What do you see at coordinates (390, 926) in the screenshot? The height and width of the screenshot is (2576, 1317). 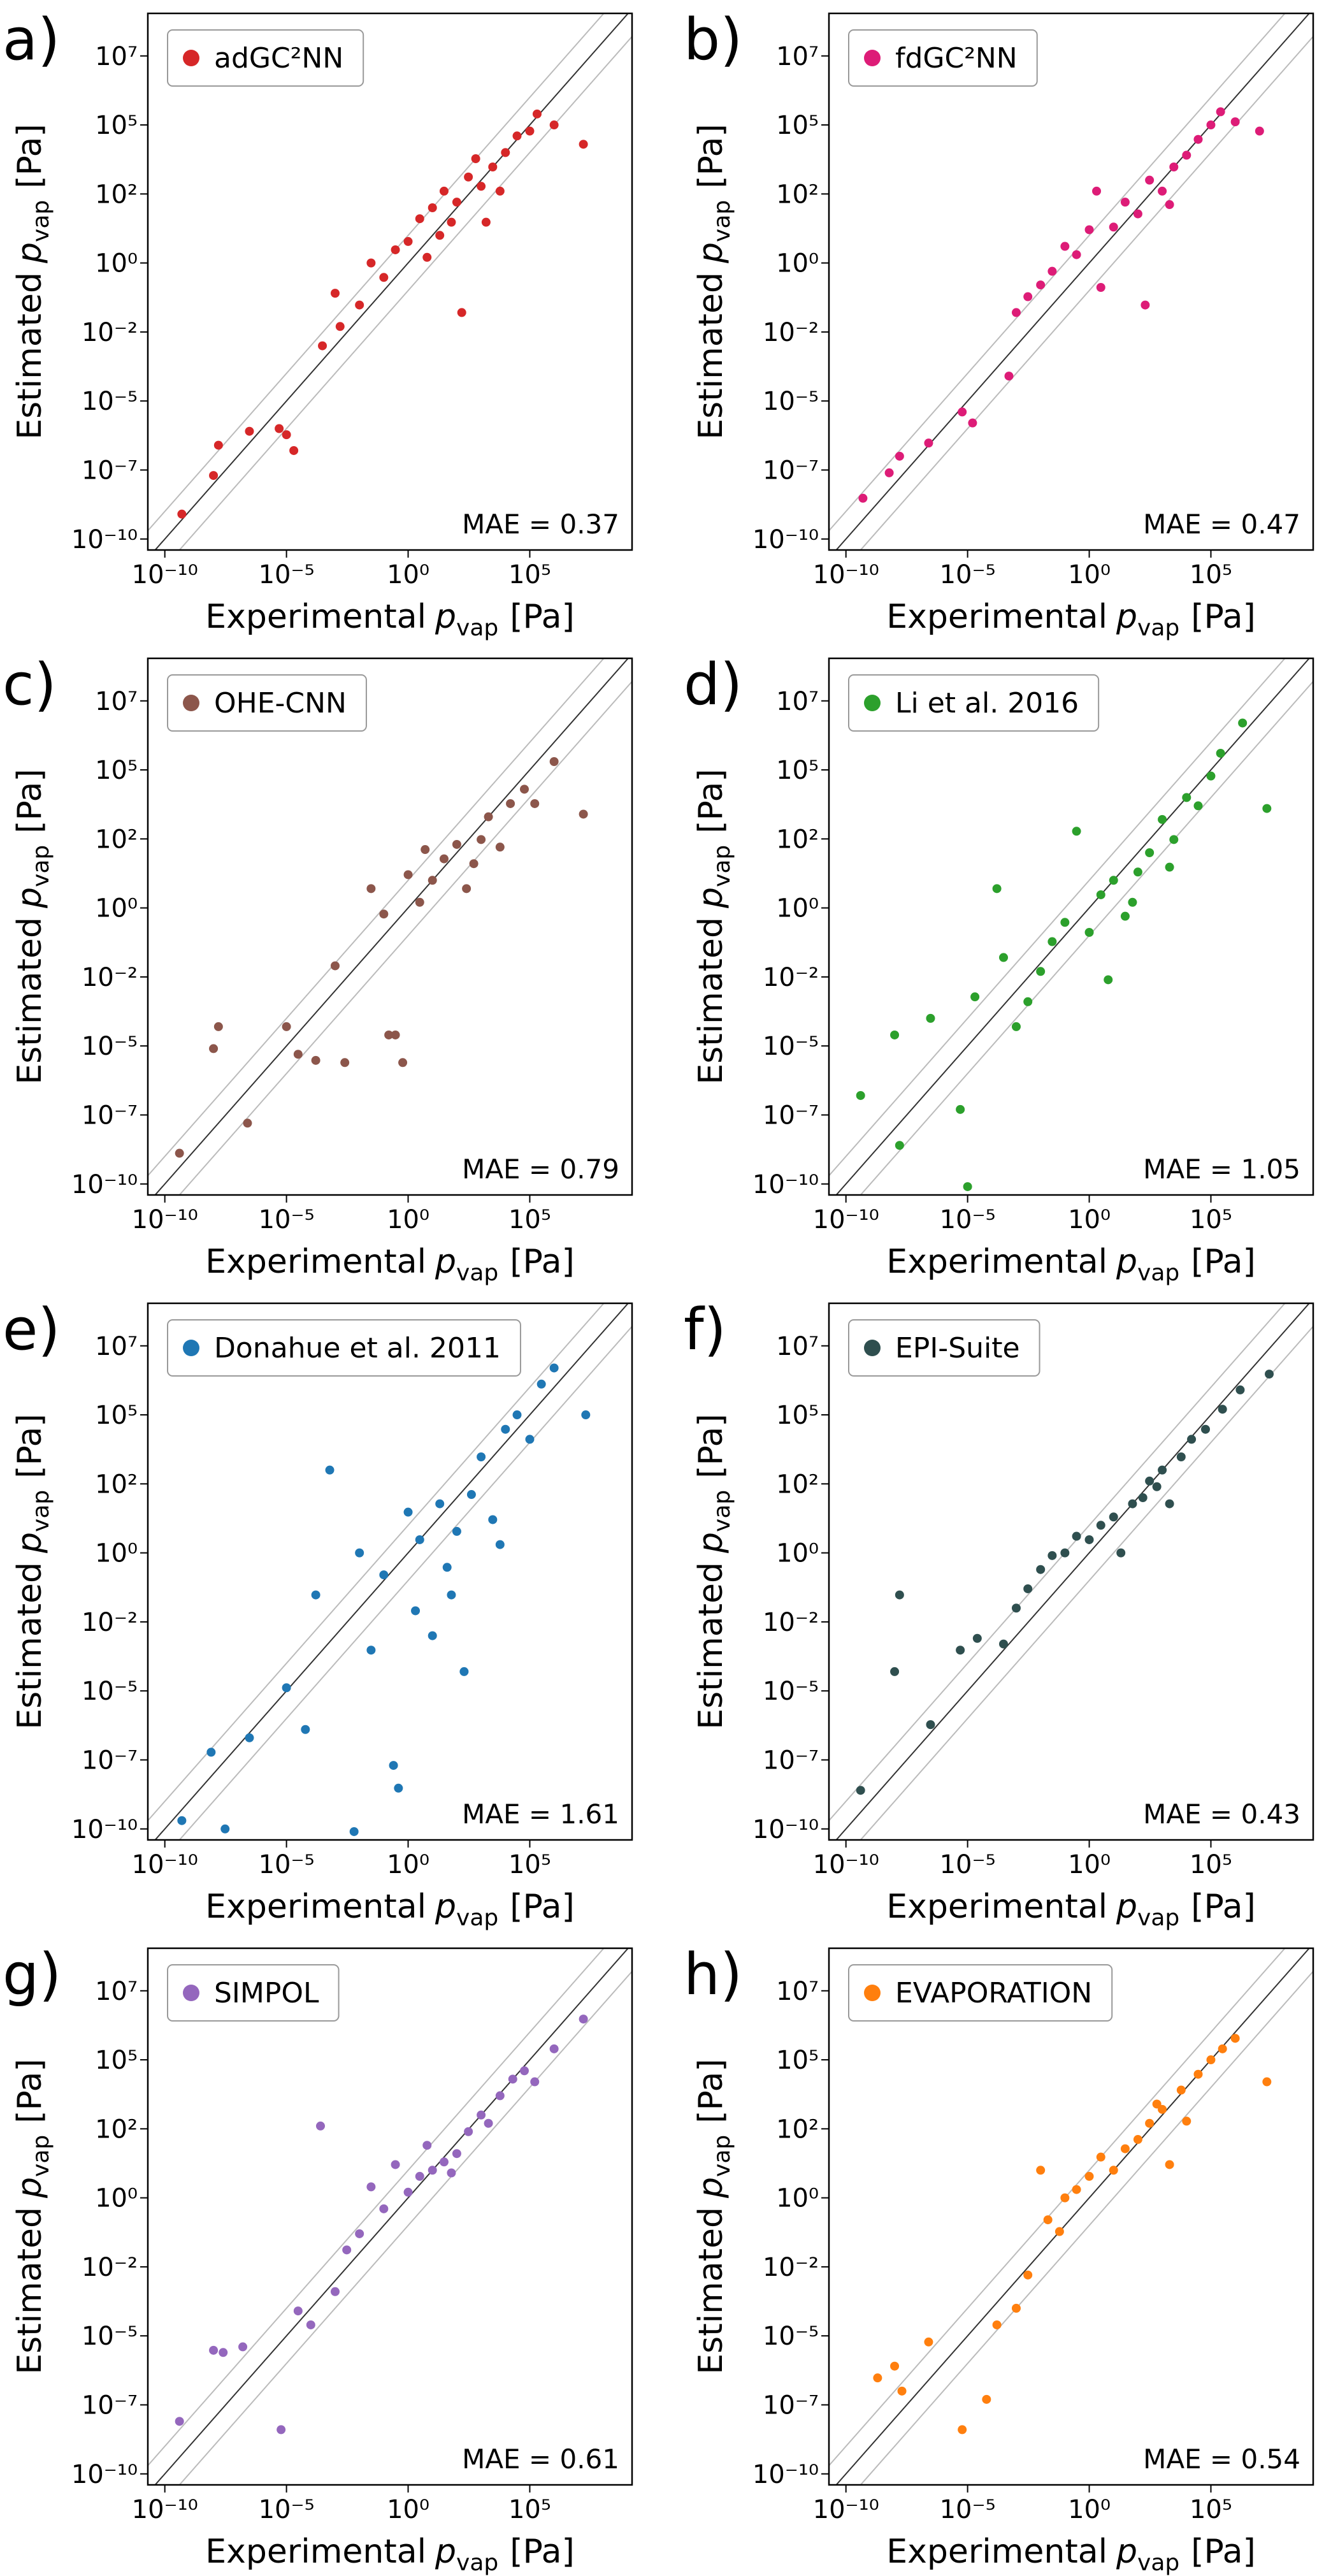 I see `axes-frame` at bounding box center [390, 926].